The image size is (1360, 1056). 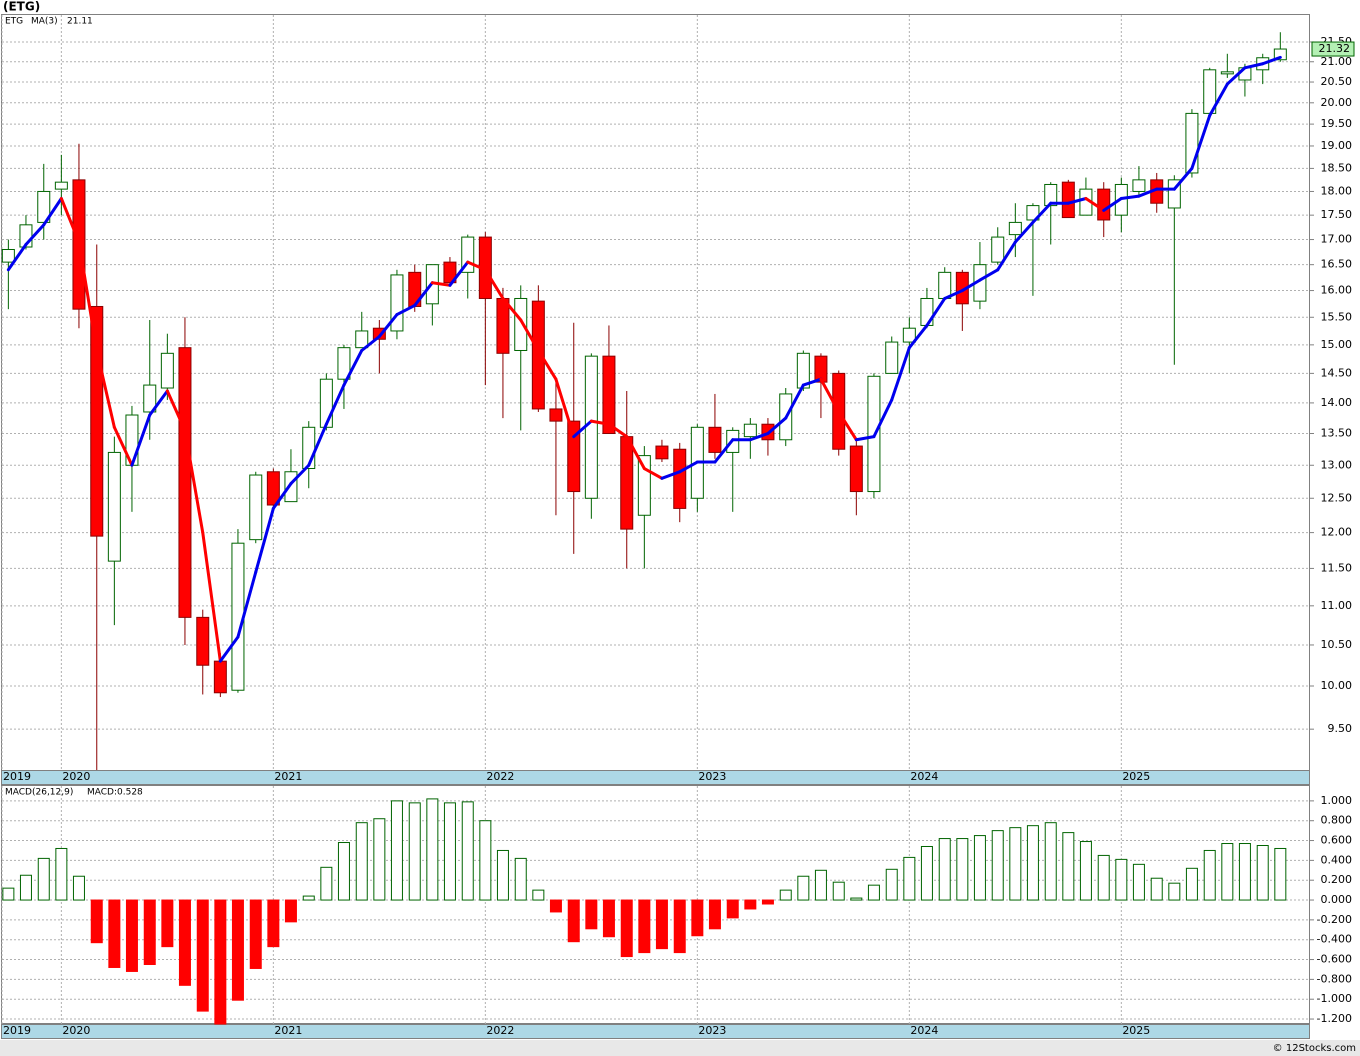 What do you see at coordinates (1337, 372) in the screenshot?
I see `y-tick-label: 14.50` at bounding box center [1337, 372].